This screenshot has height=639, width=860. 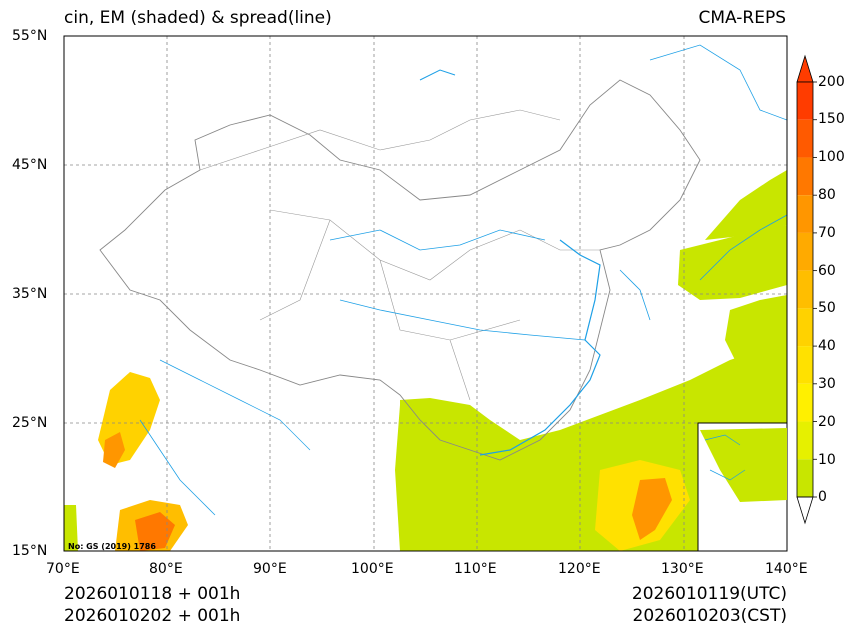 What do you see at coordinates (831, 157) in the screenshot?
I see `colorbar-label-100: 100` at bounding box center [831, 157].